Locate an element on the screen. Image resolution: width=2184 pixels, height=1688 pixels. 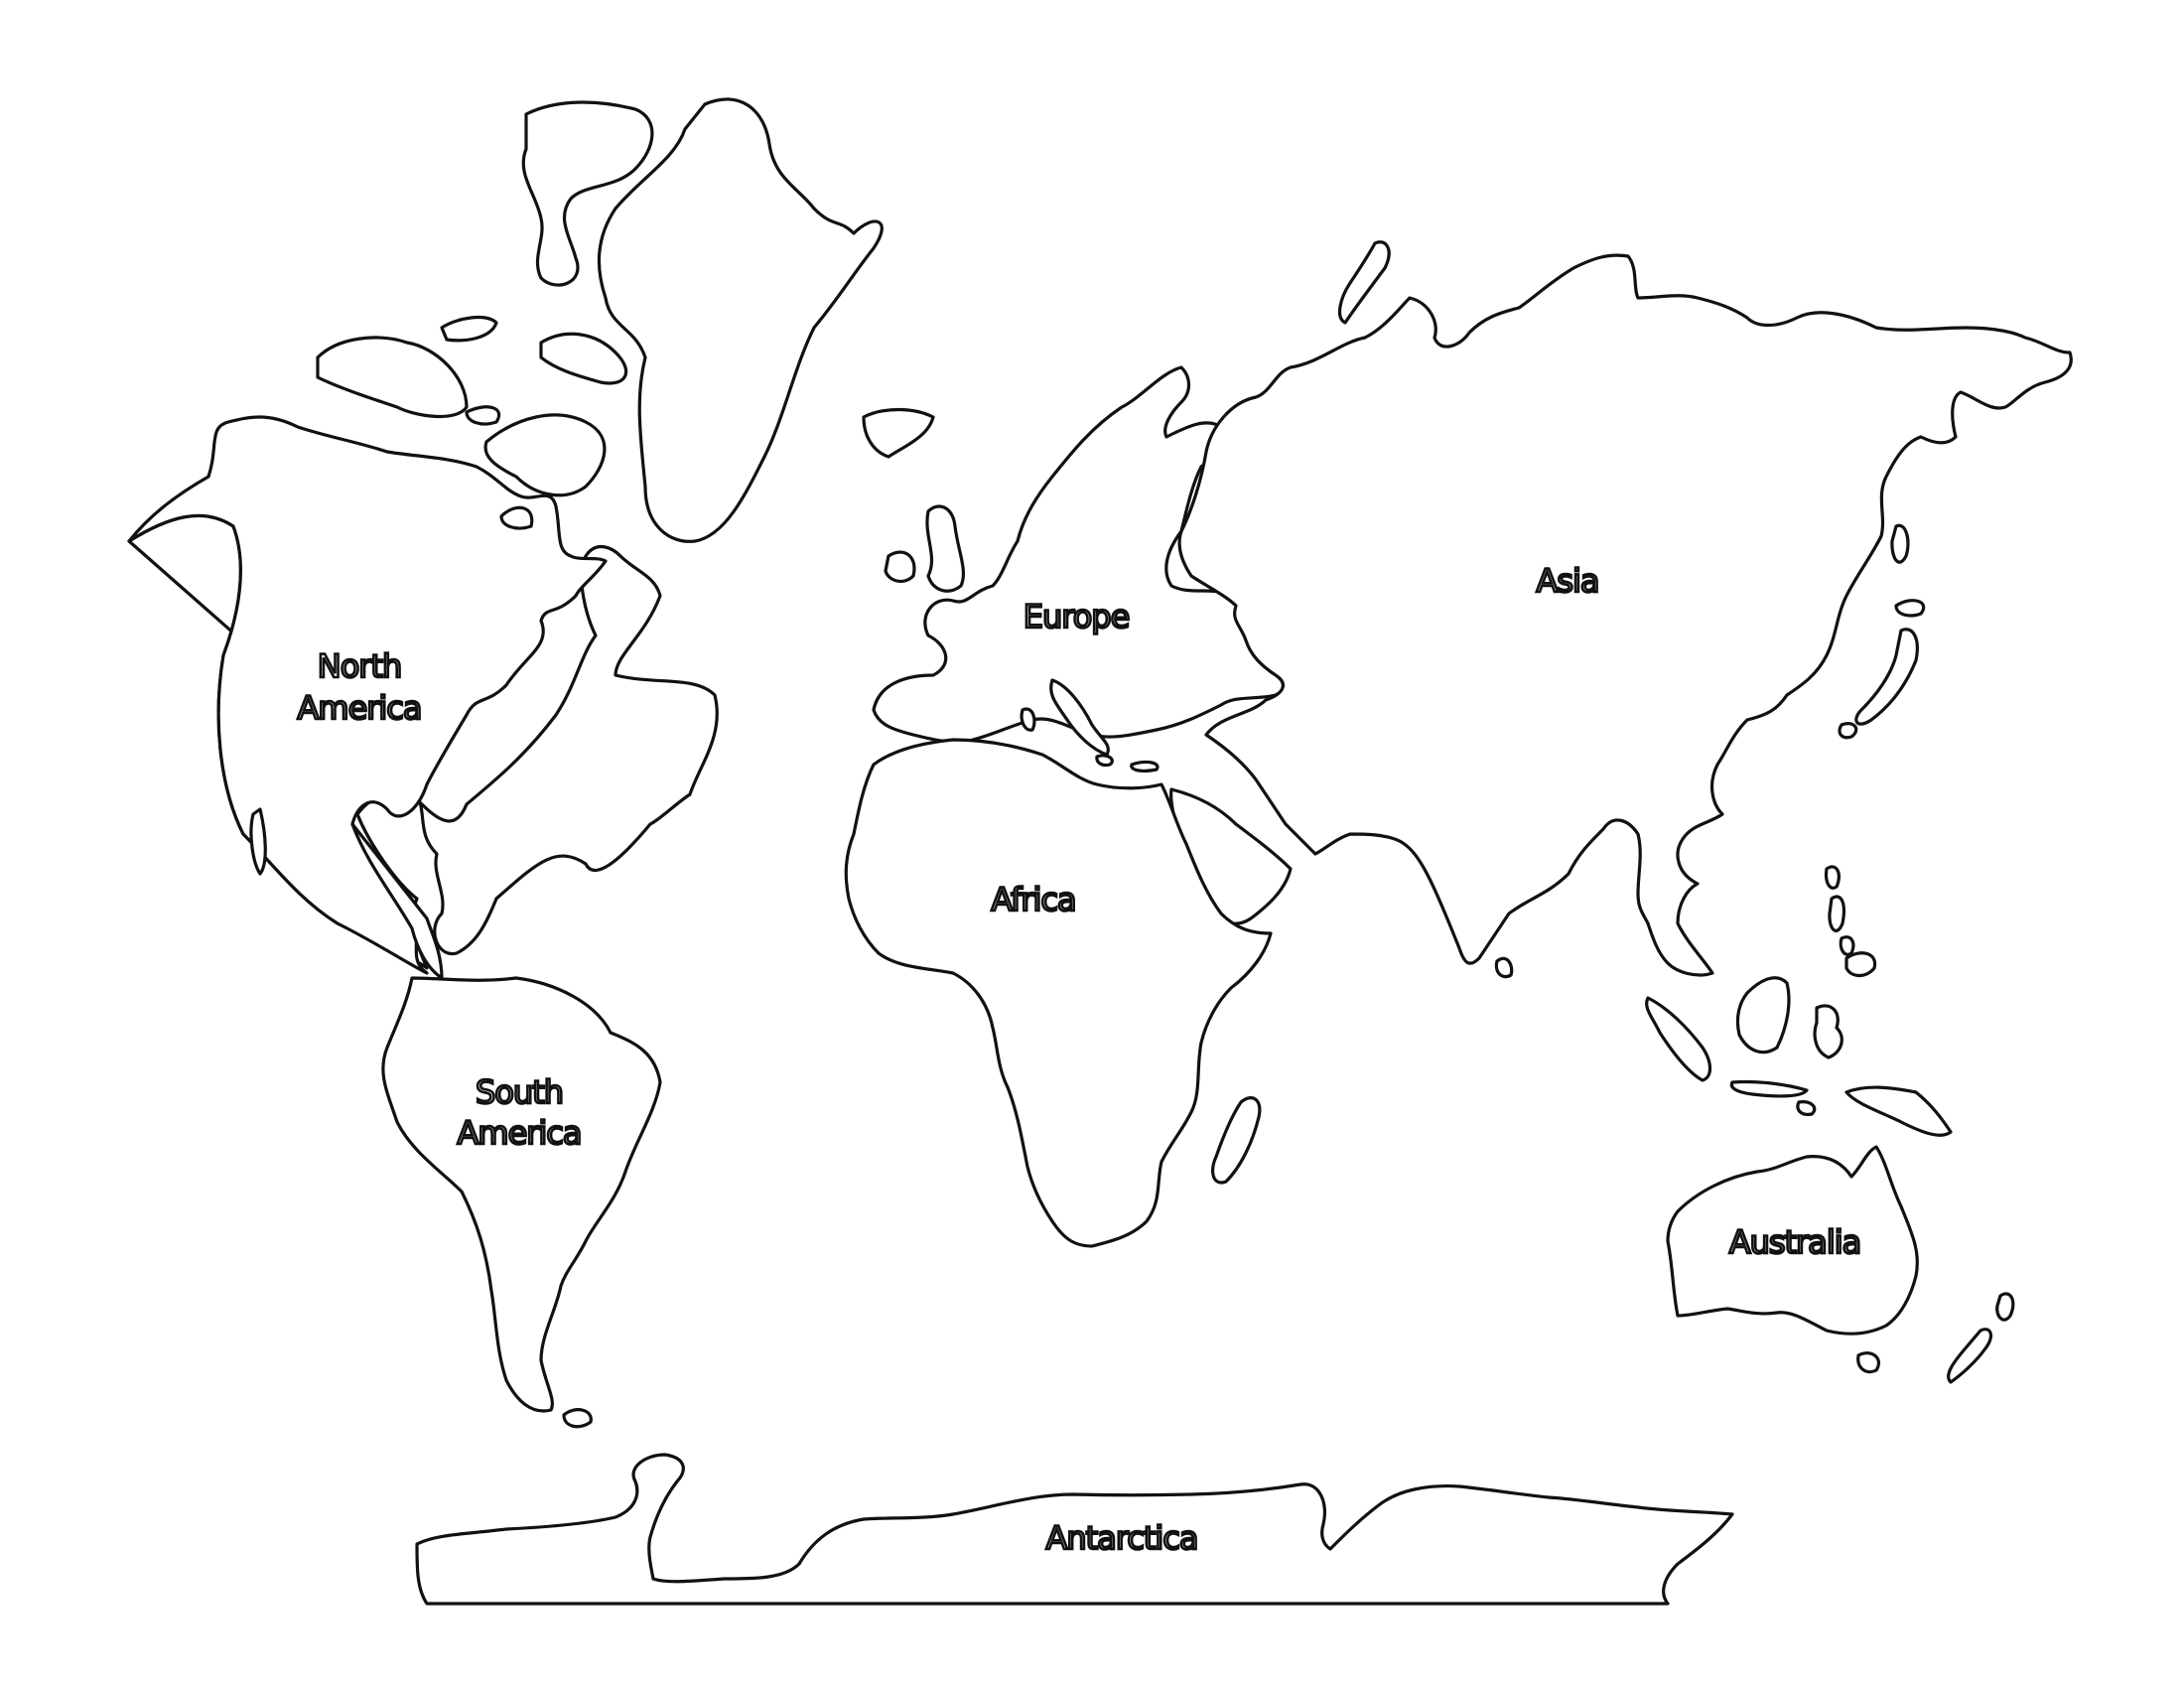
novaya-zemlya is located at coordinates (1364, 282).